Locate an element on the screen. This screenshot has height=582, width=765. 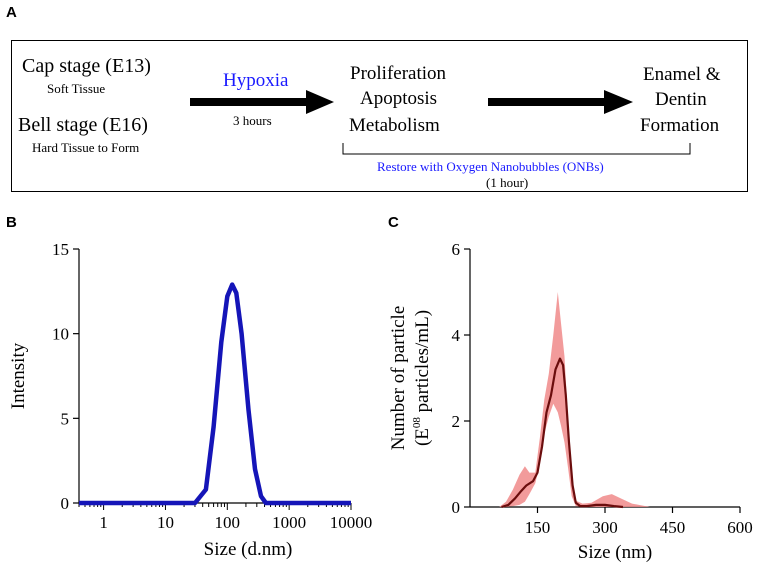
chart-c-x-tick-label: 450 is located at coordinates (673, 527).